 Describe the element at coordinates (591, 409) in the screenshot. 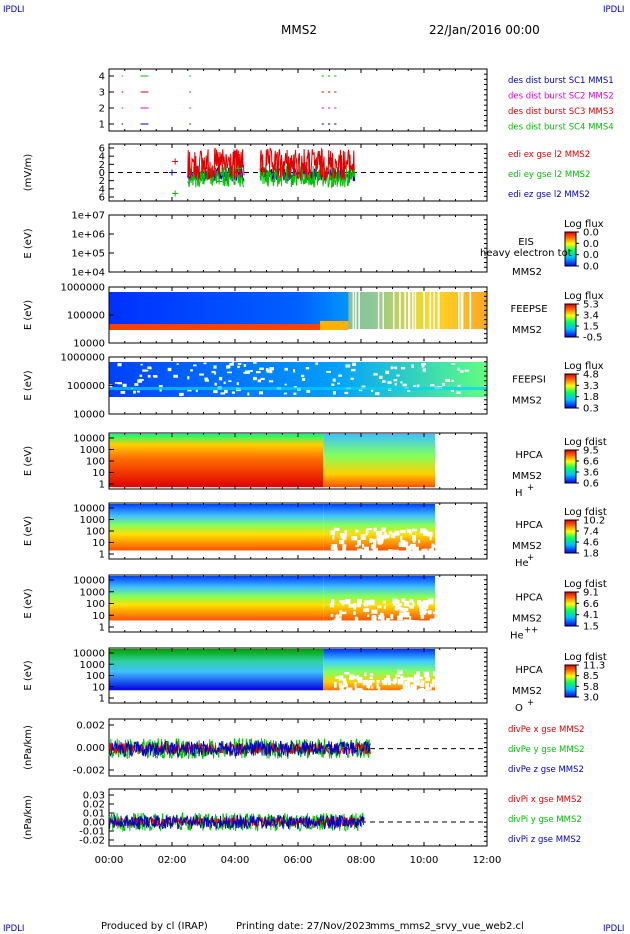

I see `colorbar-tick-label: 0.3` at that location.